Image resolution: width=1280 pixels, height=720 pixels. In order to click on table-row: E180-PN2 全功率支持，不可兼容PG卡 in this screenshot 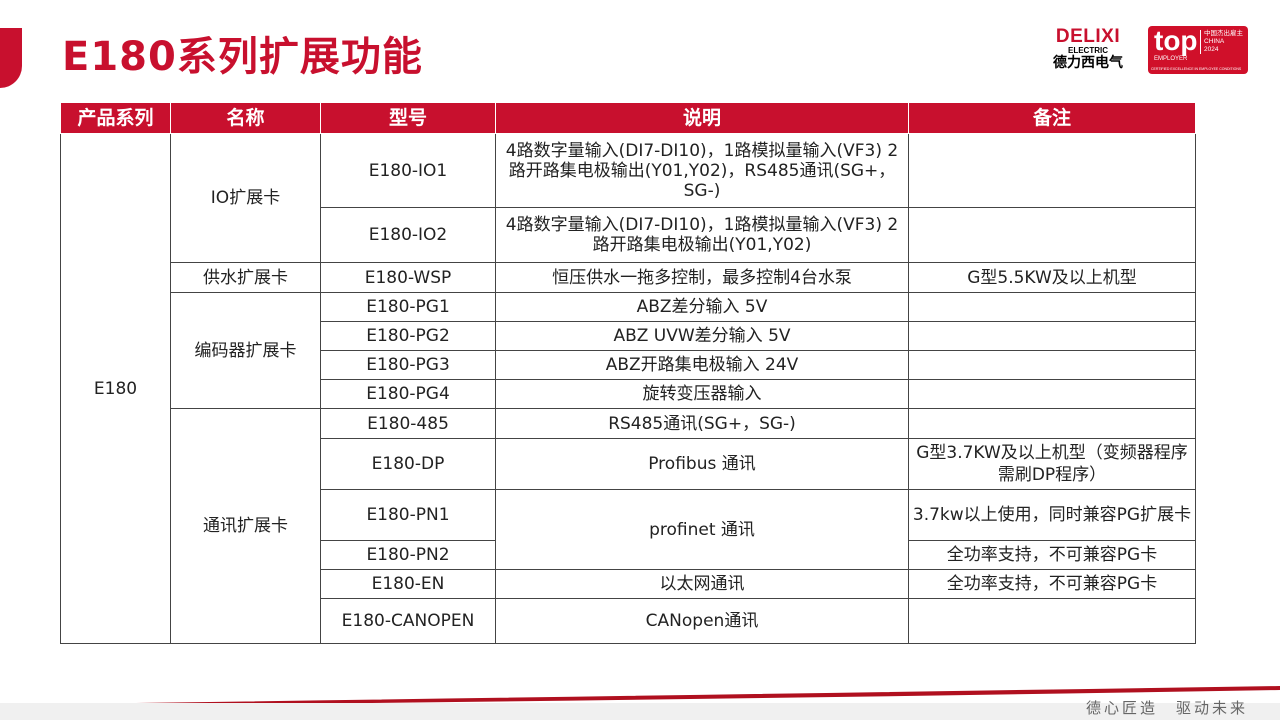, I will do `click(628, 555)`.